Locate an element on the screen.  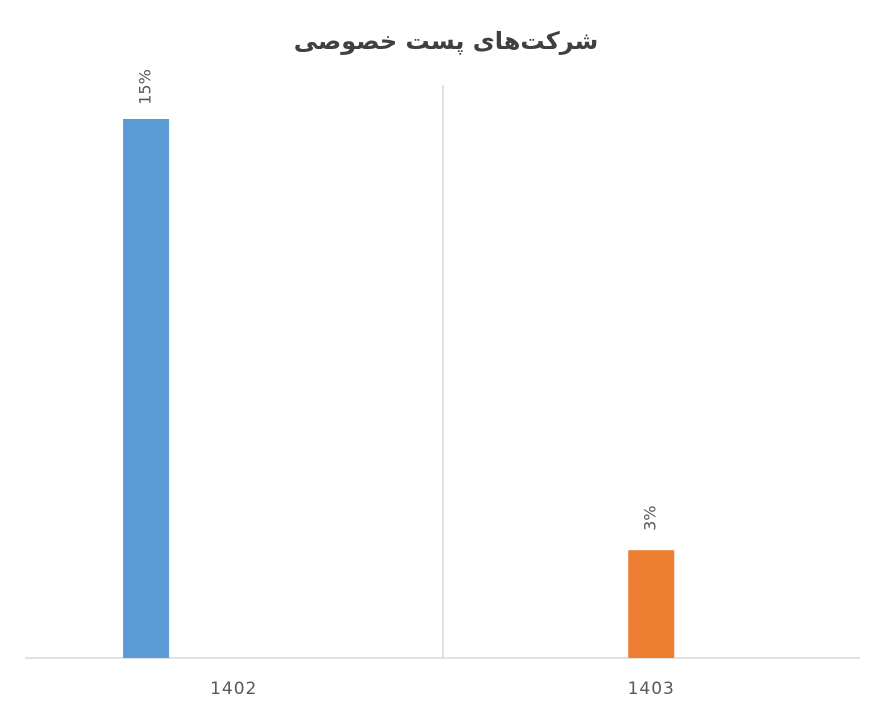
value-label: 3% is located at coordinates (650, 518).